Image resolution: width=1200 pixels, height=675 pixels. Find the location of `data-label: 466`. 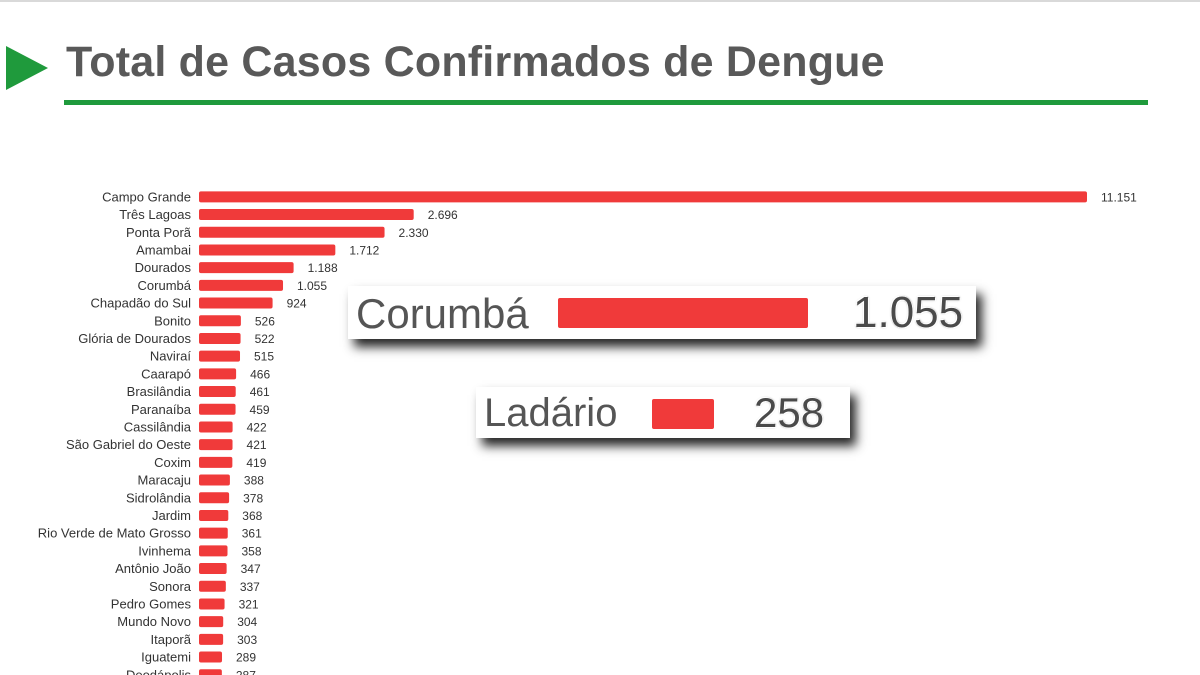

data-label: 466 is located at coordinates (260, 374).